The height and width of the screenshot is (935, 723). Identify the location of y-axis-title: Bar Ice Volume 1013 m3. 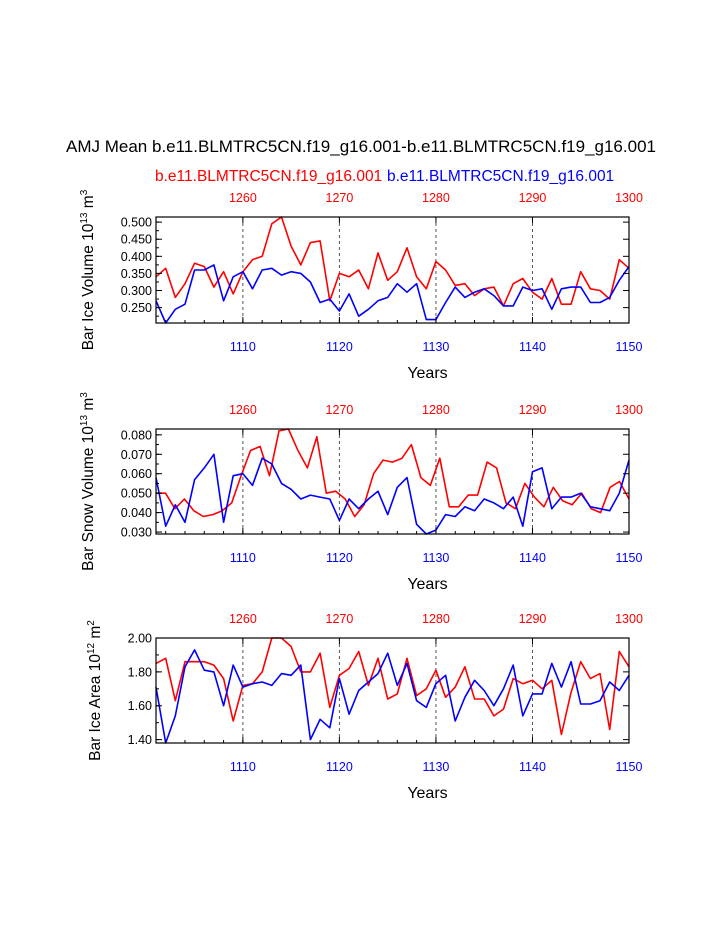
(88, 269).